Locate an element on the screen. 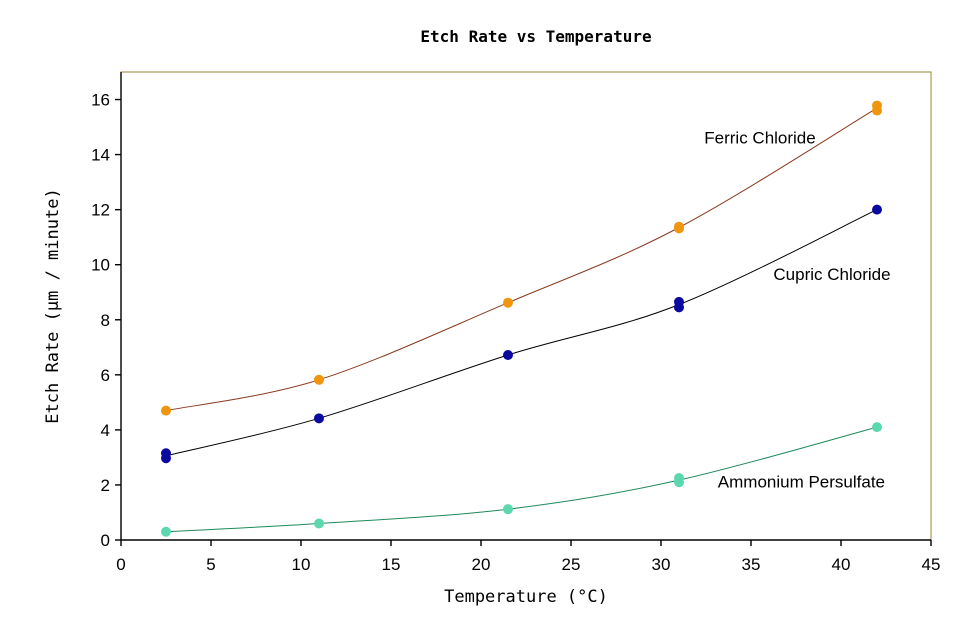 The image size is (980, 624). x-tick-label: 10 is located at coordinates (301, 564).